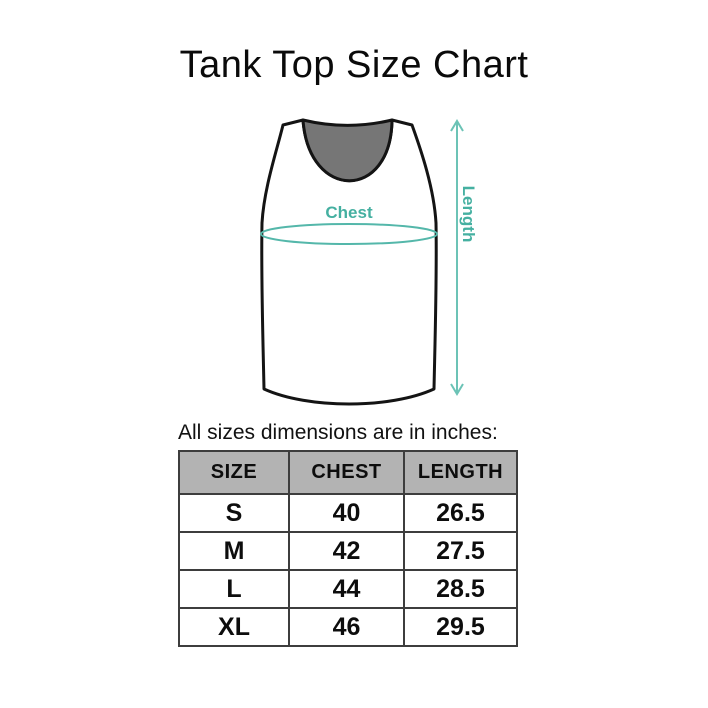  I want to click on size-cell: M, so click(234, 551).